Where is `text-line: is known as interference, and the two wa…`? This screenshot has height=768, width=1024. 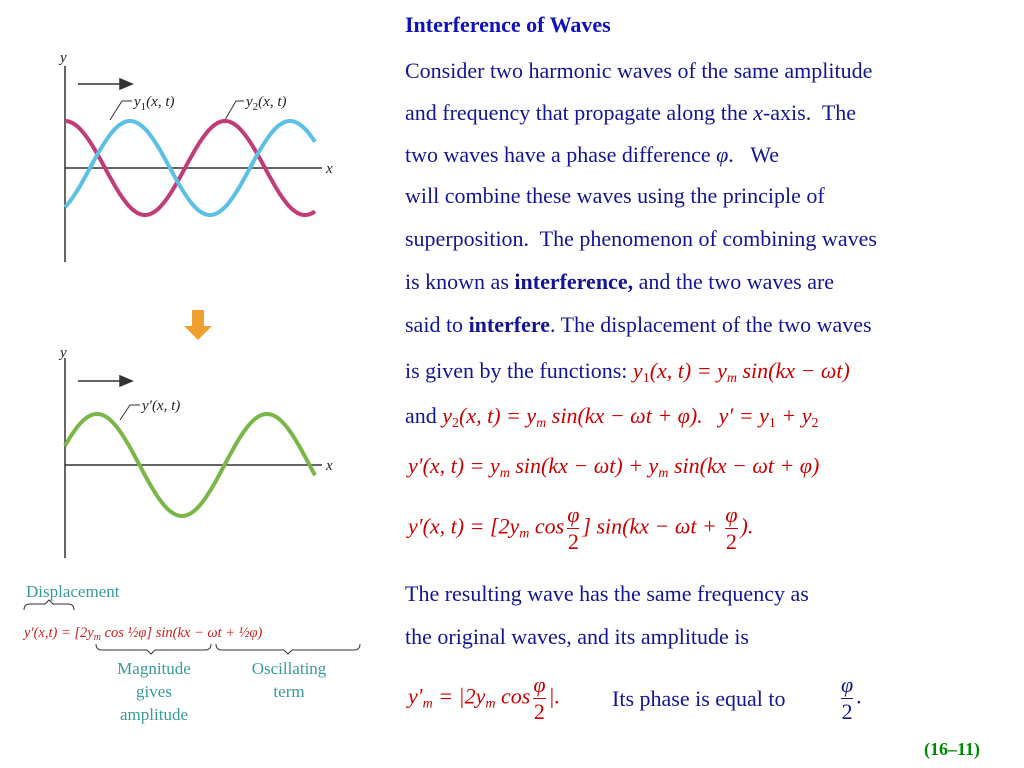 text-line: is known as interference, and the two wa… is located at coordinates (619, 282).